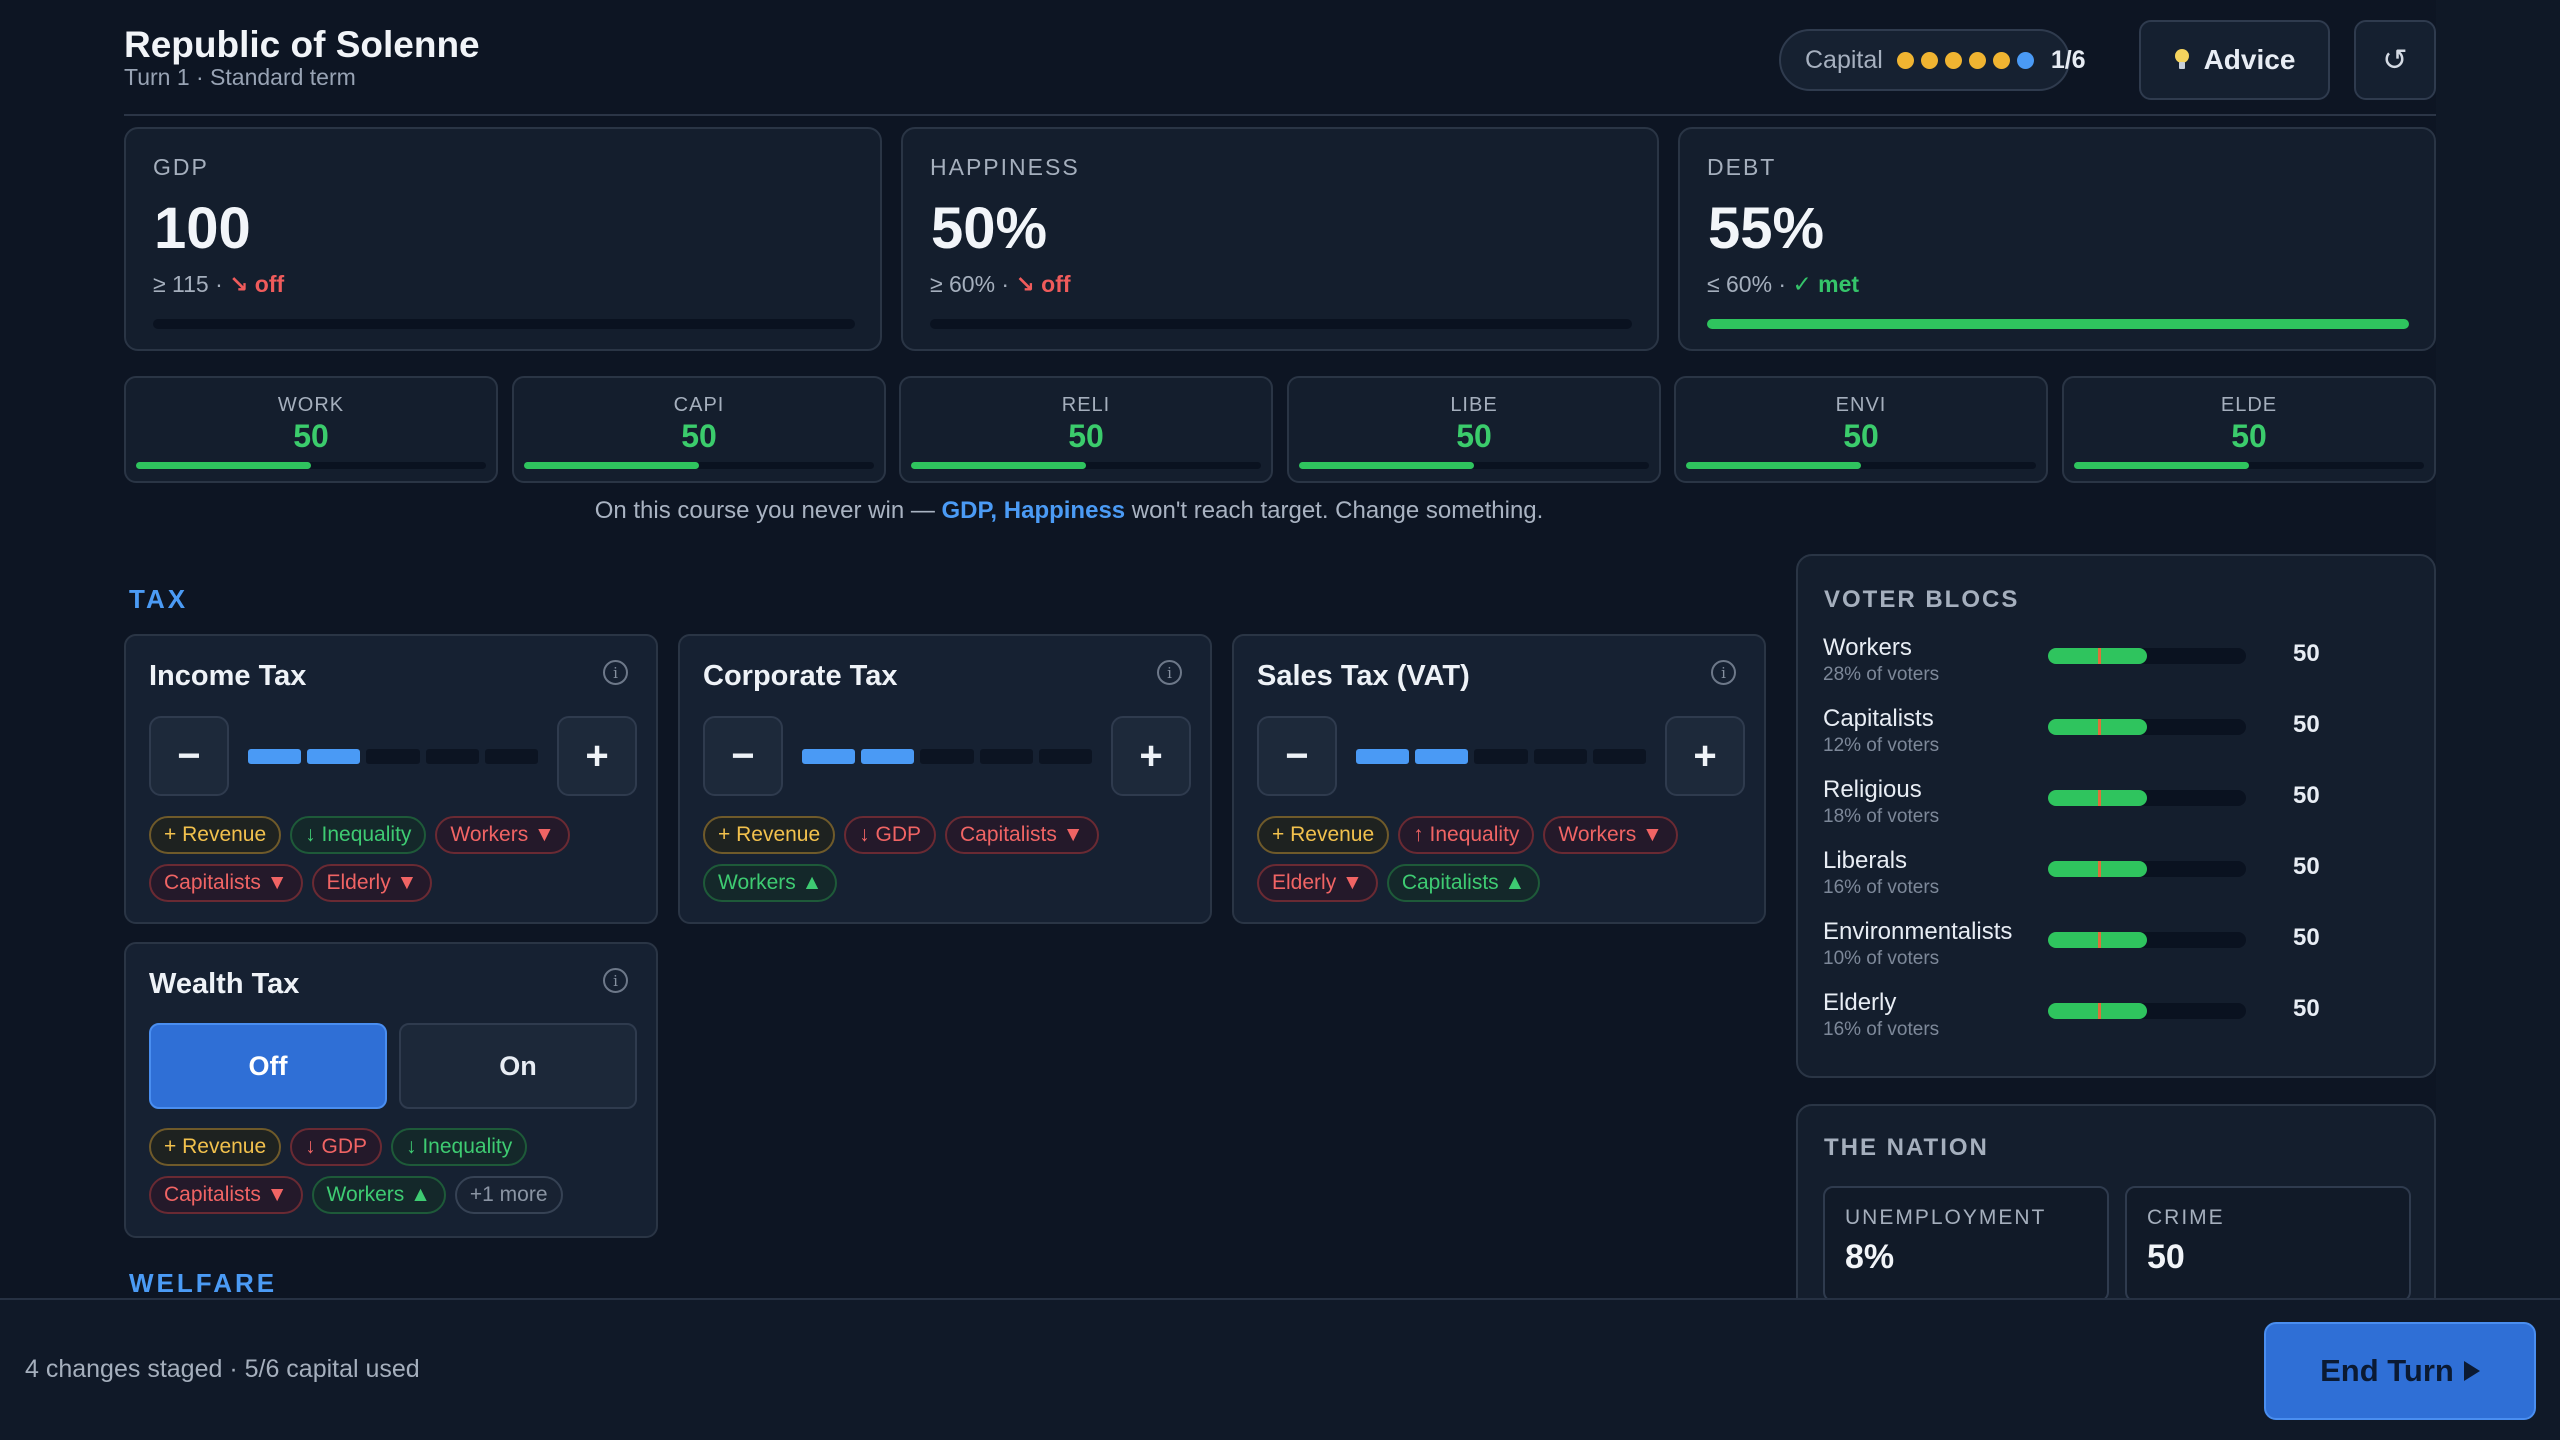 This screenshot has width=2560, height=1440. Describe the element at coordinates (202, 228) in the screenshot. I see `stat-value: 100` at that location.